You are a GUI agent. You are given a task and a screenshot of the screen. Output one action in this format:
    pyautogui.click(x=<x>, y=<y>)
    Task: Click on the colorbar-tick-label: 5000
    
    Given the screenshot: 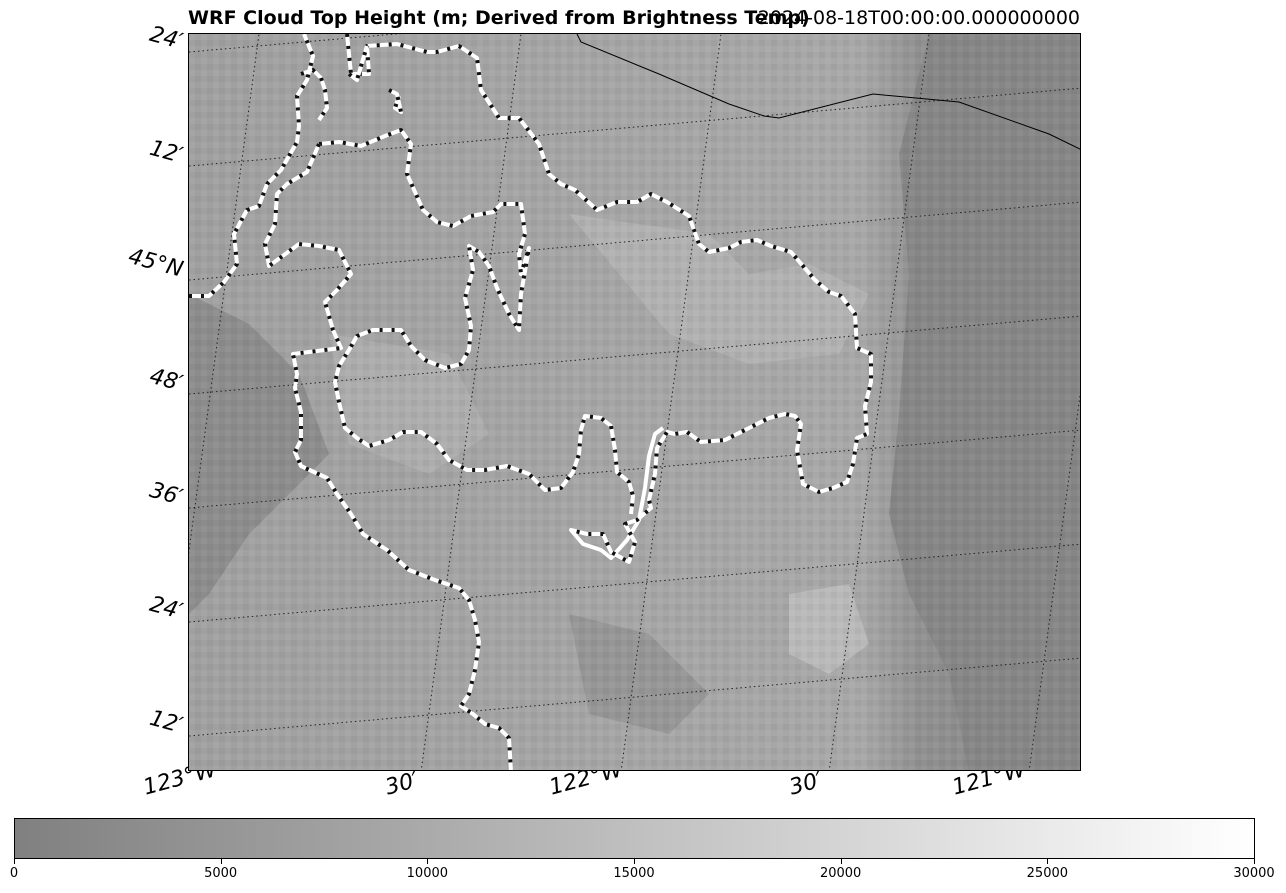 What is the action you would take?
    pyautogui.click(x=221, y=873)
    